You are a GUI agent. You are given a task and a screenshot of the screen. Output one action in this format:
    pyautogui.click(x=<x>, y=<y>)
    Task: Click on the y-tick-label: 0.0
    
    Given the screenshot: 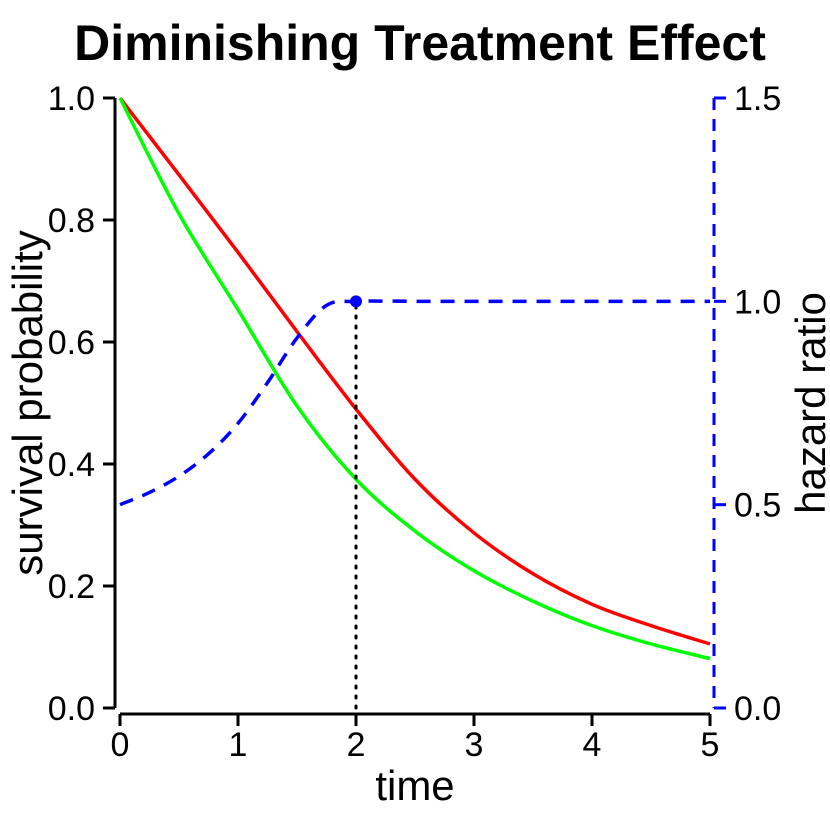 What is the action you would take?
    pyautogui.click(x=71, y=709)
    